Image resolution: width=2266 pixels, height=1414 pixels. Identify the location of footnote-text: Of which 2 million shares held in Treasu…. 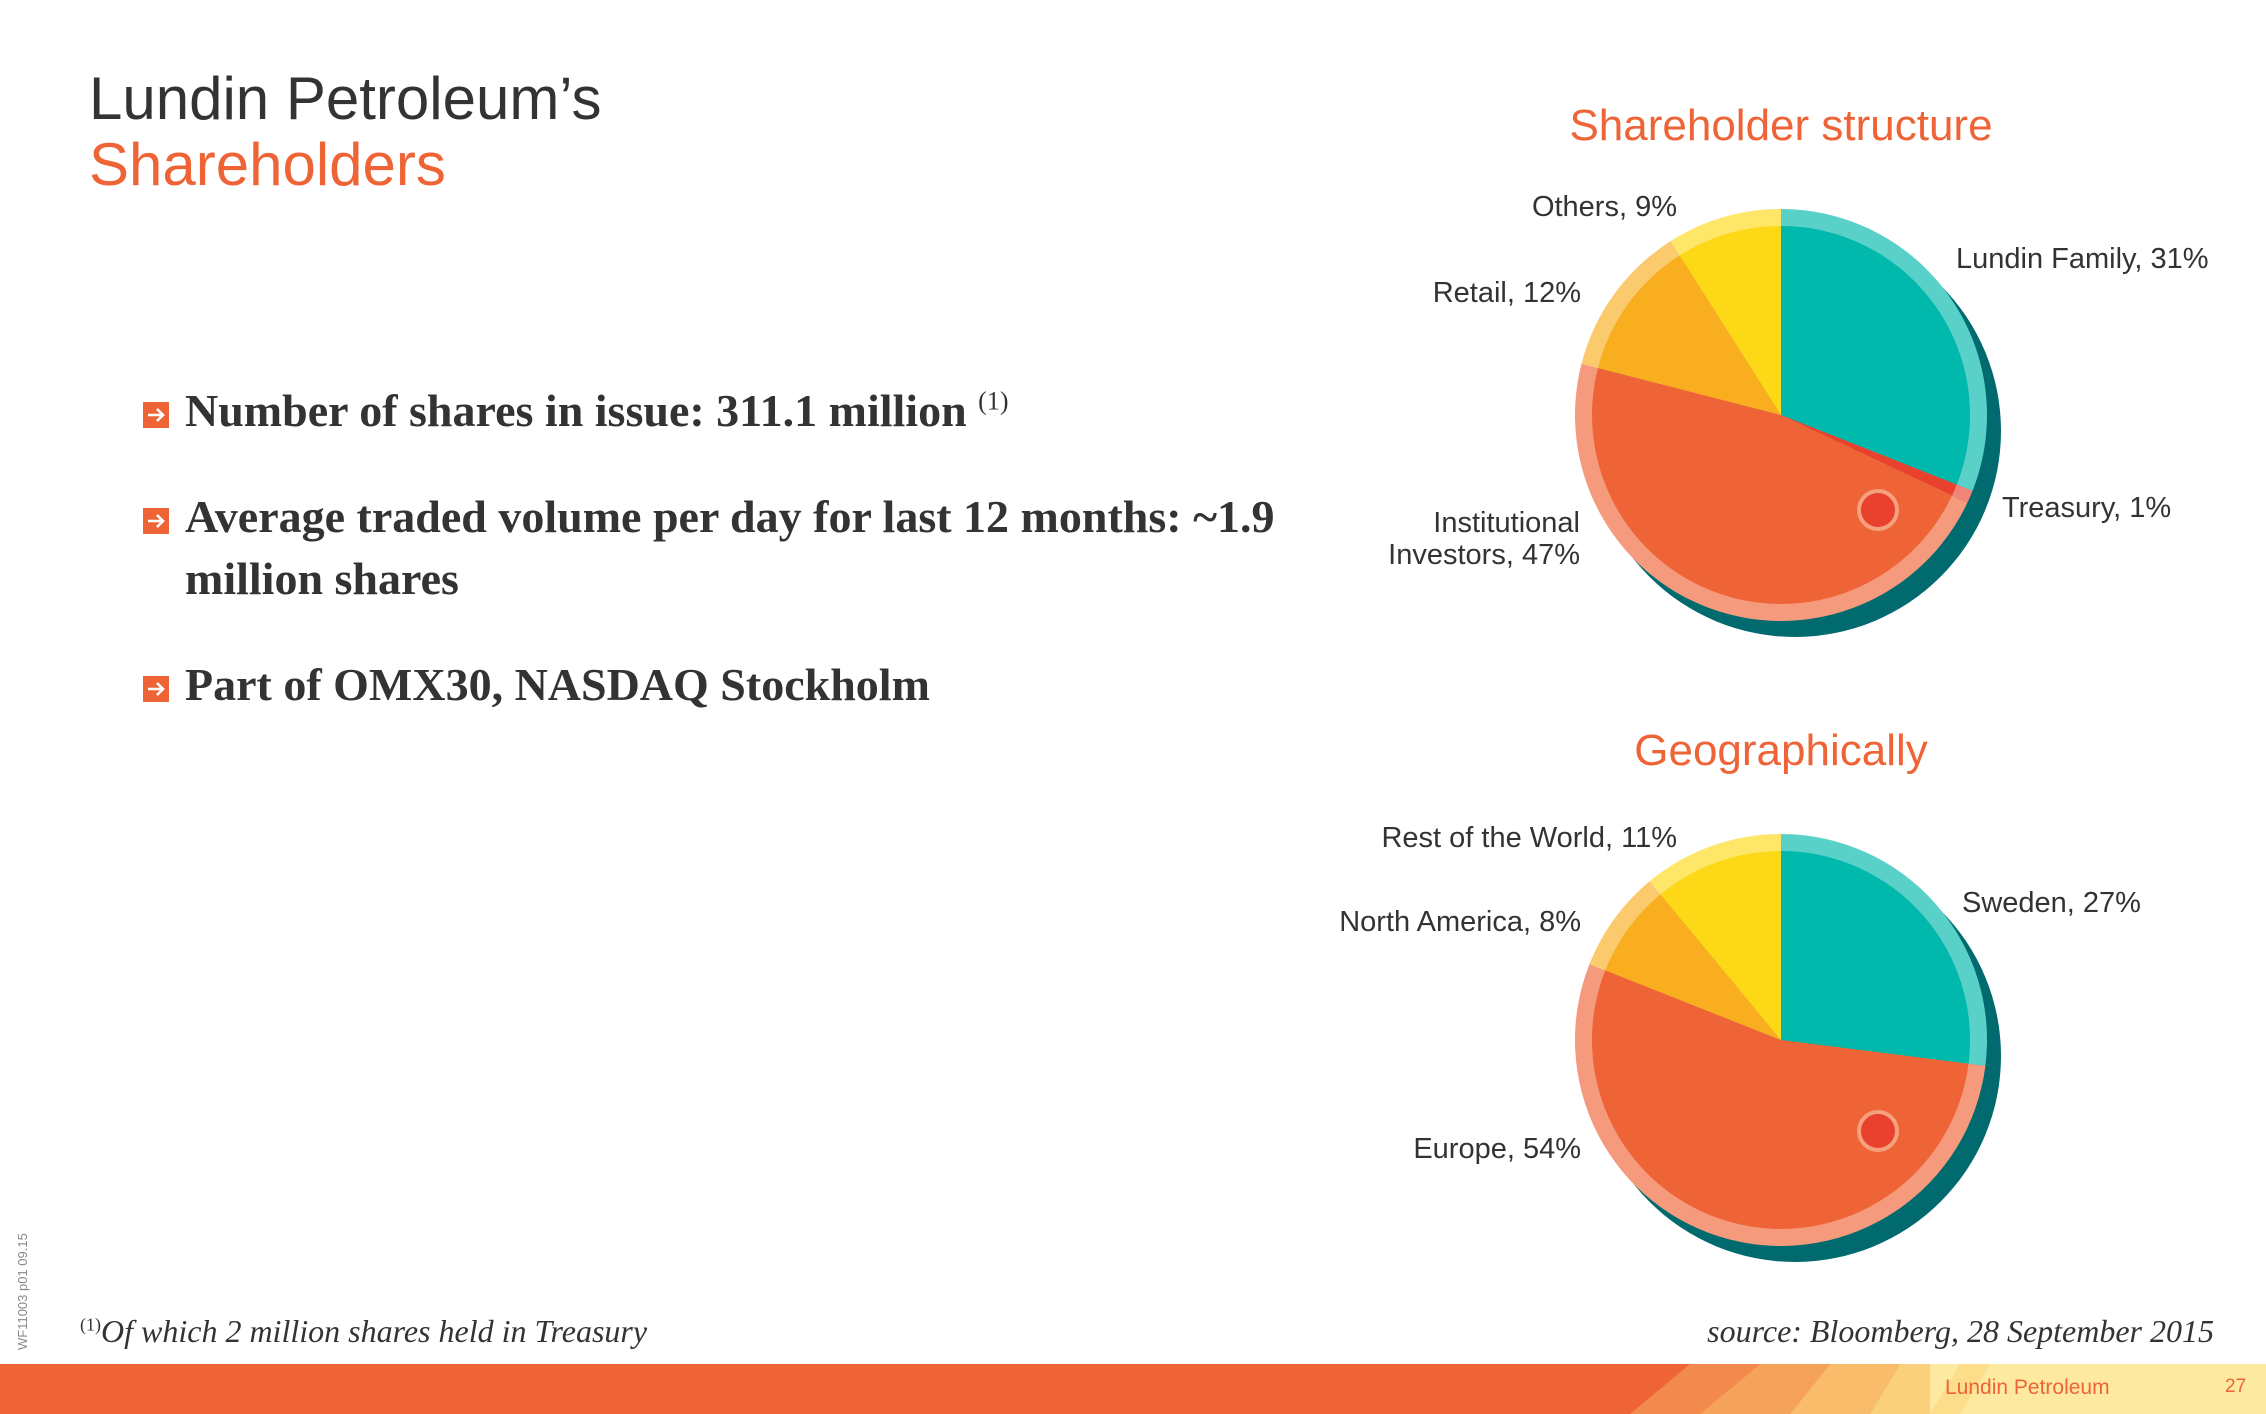
(374, 1331).